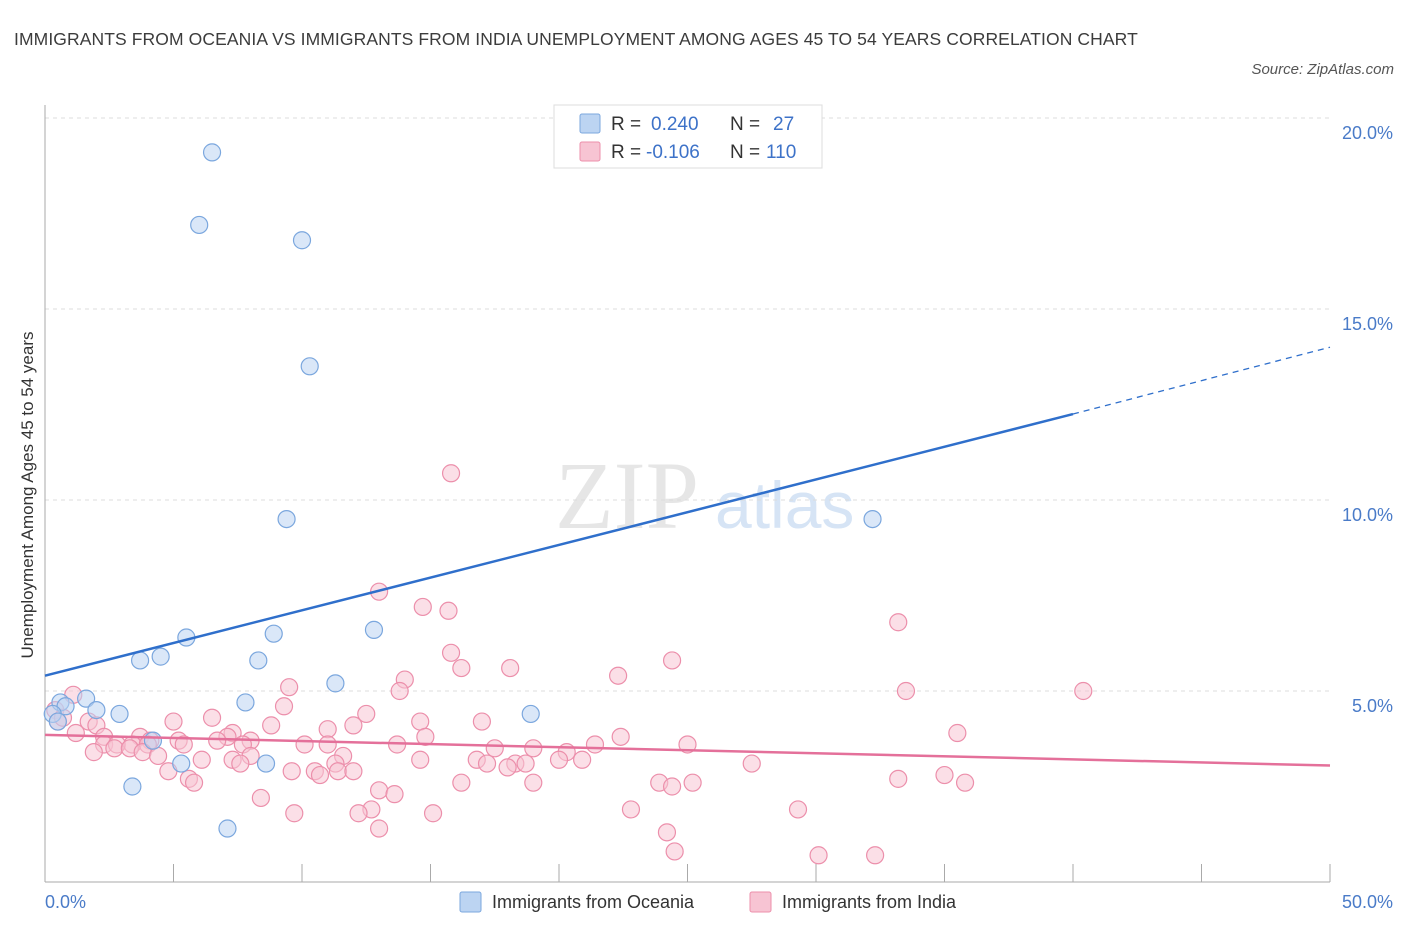 The height and width of the screenshot is (930, 1406). I want to click on bottom-legend-swatch-oceania, so click(470, 902).